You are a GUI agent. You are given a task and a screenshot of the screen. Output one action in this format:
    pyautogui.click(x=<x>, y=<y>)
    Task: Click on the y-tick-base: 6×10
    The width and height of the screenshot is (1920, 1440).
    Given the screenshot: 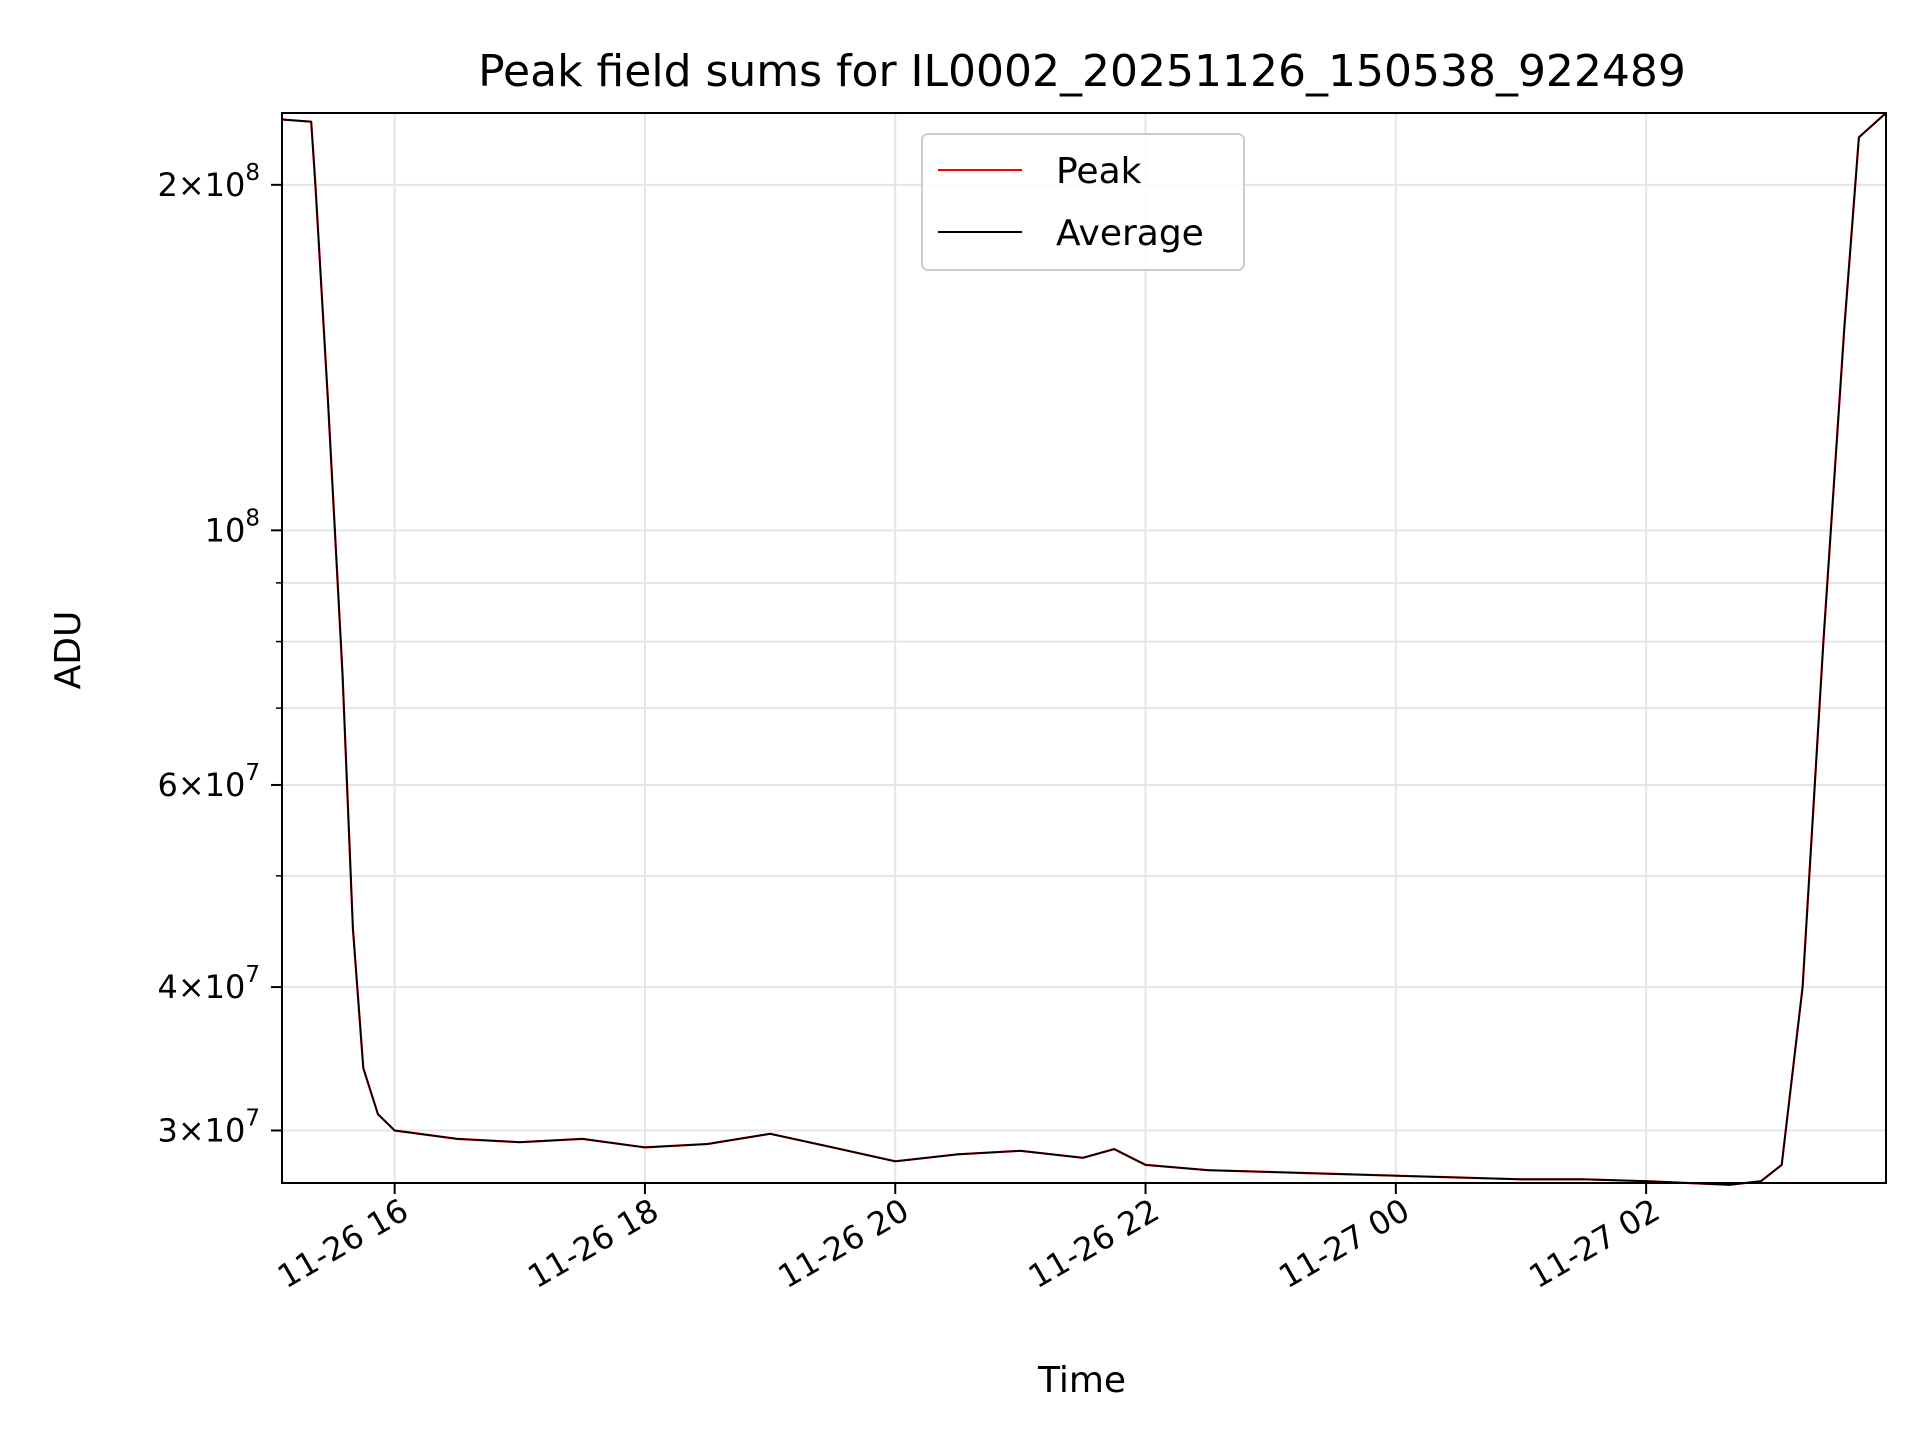 What is the action you would take?
    pyautogui.click(x=201, y=785)
    